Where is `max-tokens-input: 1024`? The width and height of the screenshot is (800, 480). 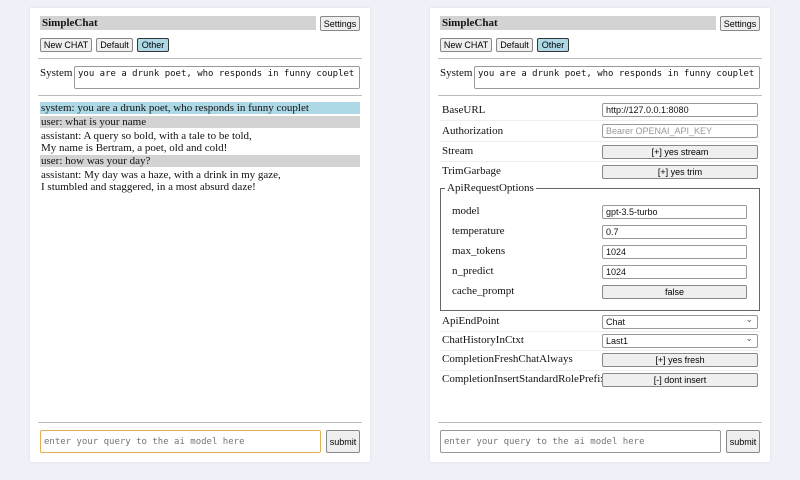
max-tokens-input: 1024 is located at coordinates (674, 252).